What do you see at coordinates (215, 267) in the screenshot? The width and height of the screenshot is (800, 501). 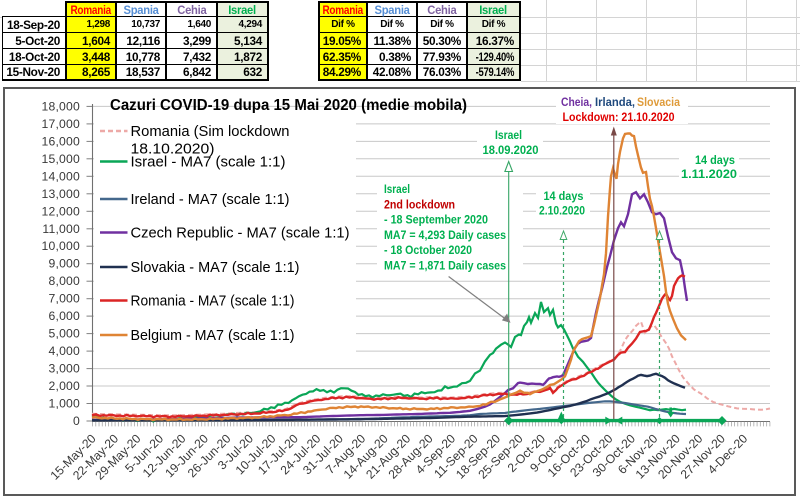 I see `svg-text: Slovakia - MA7 (scale 1:1)` at bounding box center [215, 267].